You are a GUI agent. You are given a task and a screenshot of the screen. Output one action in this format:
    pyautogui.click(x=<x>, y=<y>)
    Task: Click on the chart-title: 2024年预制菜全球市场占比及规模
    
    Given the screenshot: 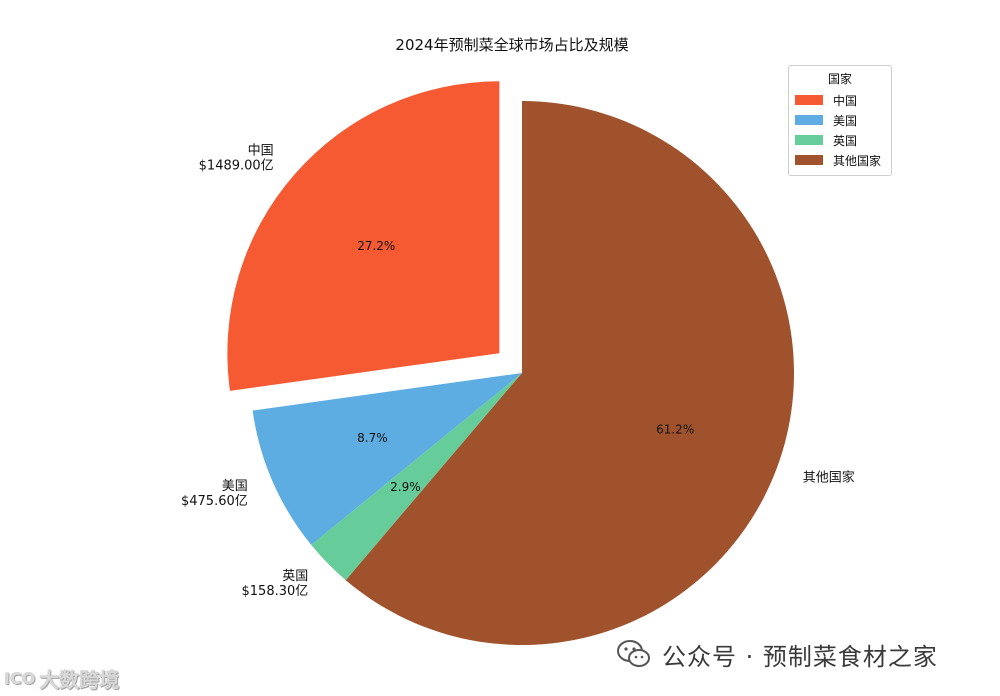 What is the action you would take?
    pyautogui.click(x=511, y=45)
    